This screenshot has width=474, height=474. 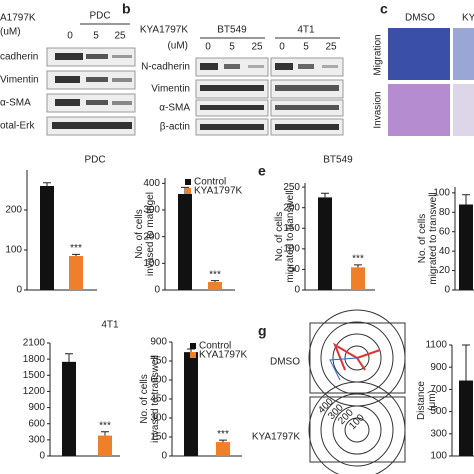 I want to click on y-axis-label: Distance(μm), so click(x=427, y=400).